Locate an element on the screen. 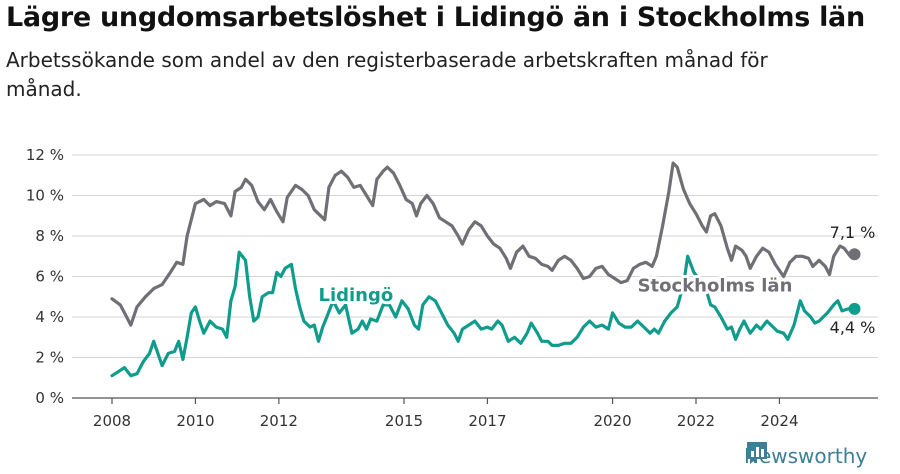 The width and height of the screenshot is (900, 474). newsworthy-icon is located at coordinates (757, 453).